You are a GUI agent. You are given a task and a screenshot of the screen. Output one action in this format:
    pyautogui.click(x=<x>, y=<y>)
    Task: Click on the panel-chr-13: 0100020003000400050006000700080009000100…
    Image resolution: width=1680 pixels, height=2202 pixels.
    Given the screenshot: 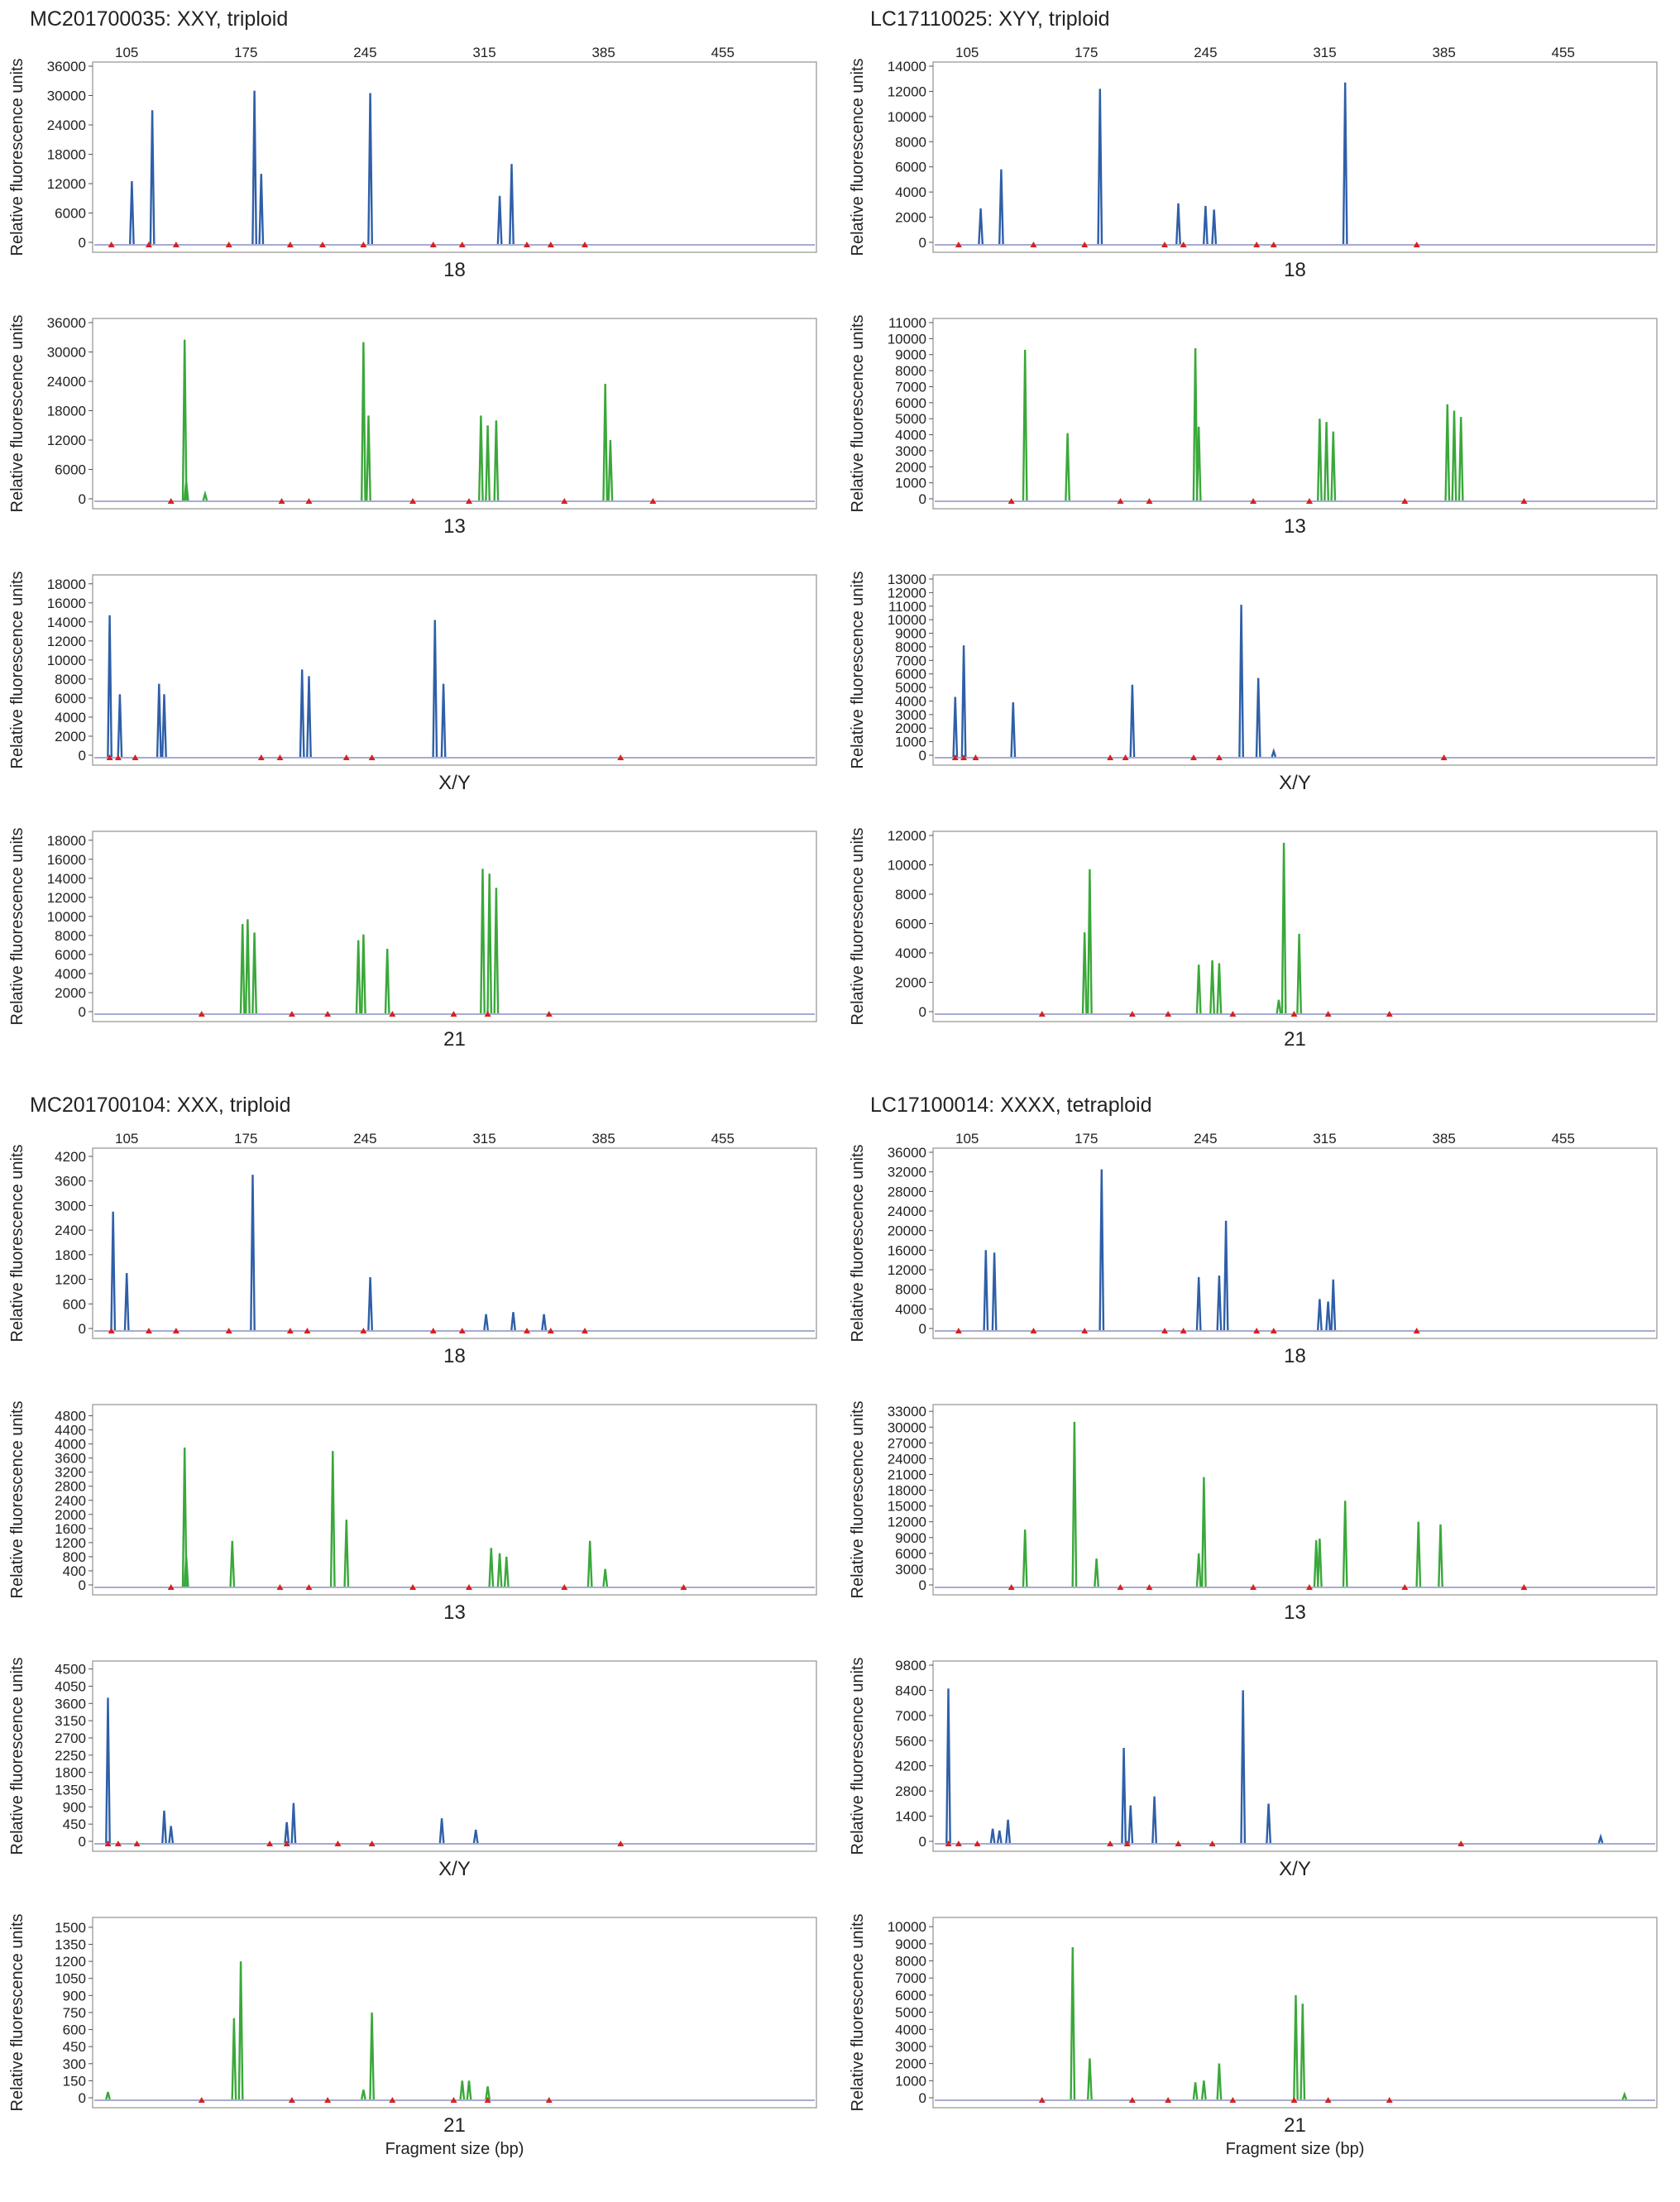 What is the action you would take?
    pyautogui.click(x=1253, y=426)
    